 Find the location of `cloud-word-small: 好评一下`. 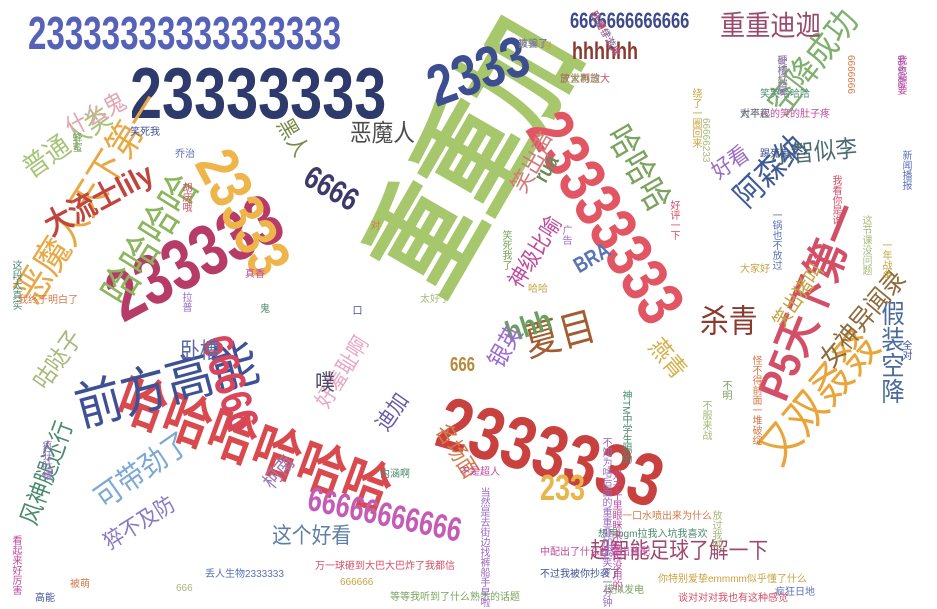

cloud-word-small: 好评一下 is located at coordinates (673, 220).